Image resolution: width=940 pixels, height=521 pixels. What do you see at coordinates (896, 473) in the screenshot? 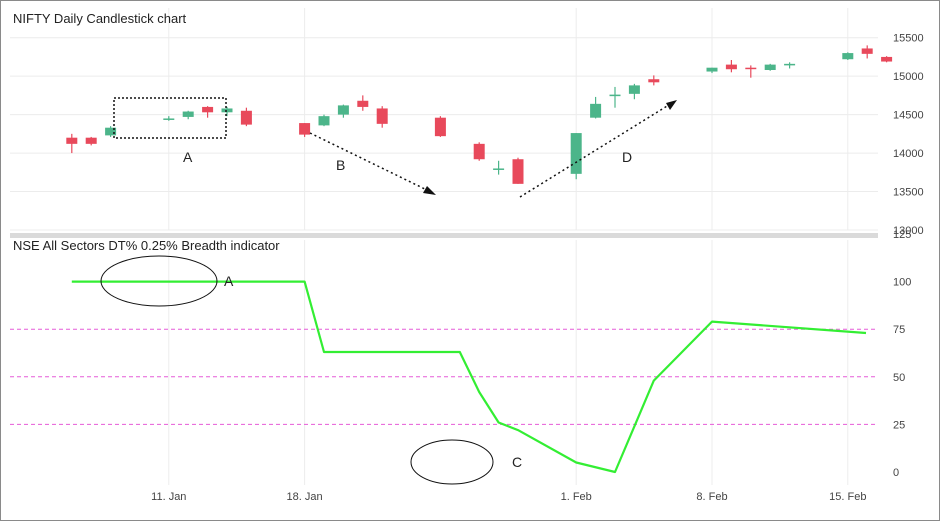
I see `y-tick-label-bottom: 0` at bounding box center [896, 473].